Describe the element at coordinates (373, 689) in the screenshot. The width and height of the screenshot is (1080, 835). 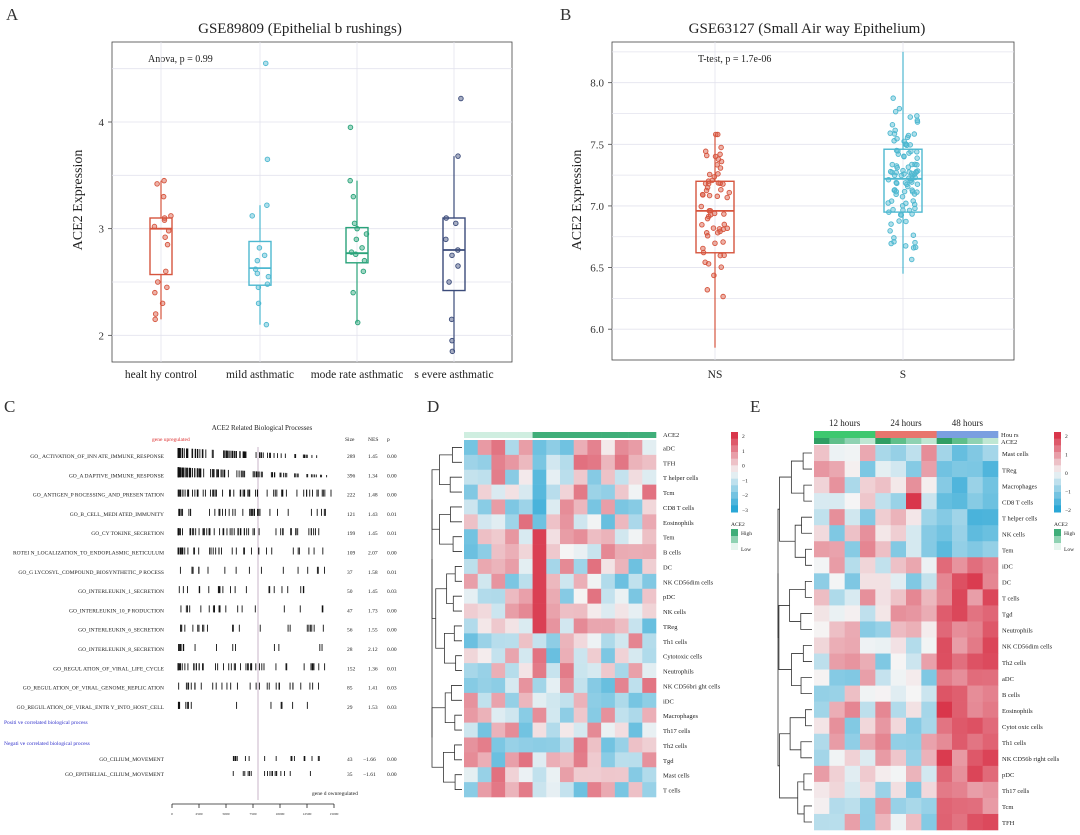
I see `panel-c-nes: 1.41` at that location.